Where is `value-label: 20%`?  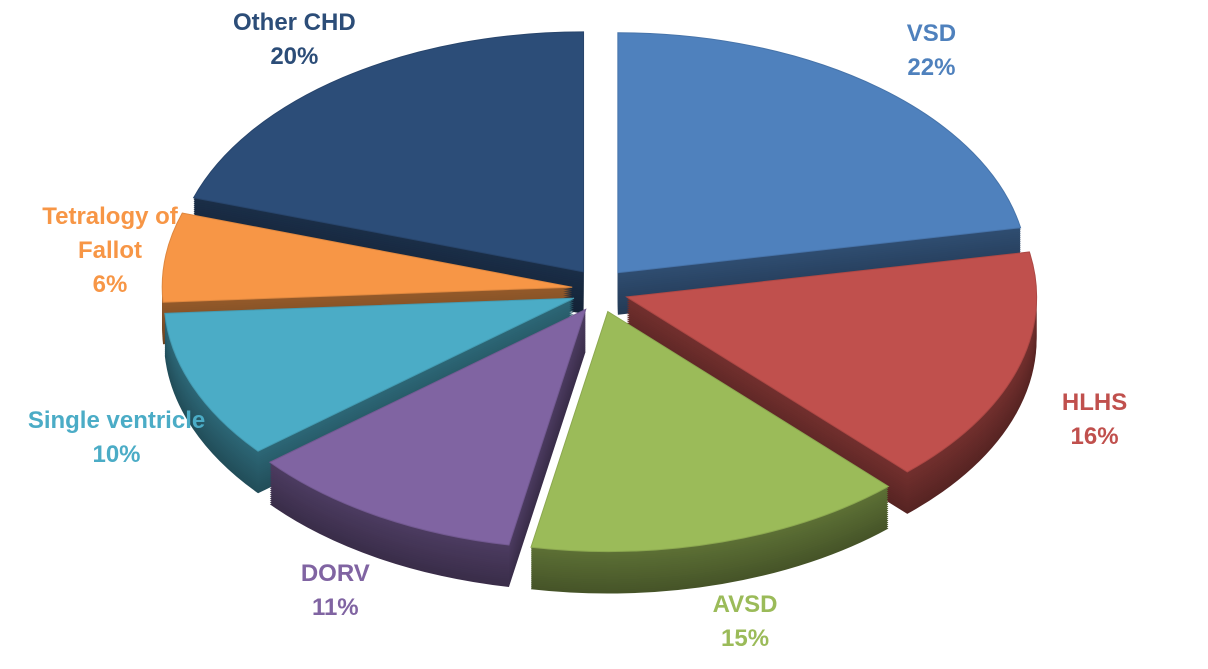 value-label: 20% is located at coordinates (294, 56).